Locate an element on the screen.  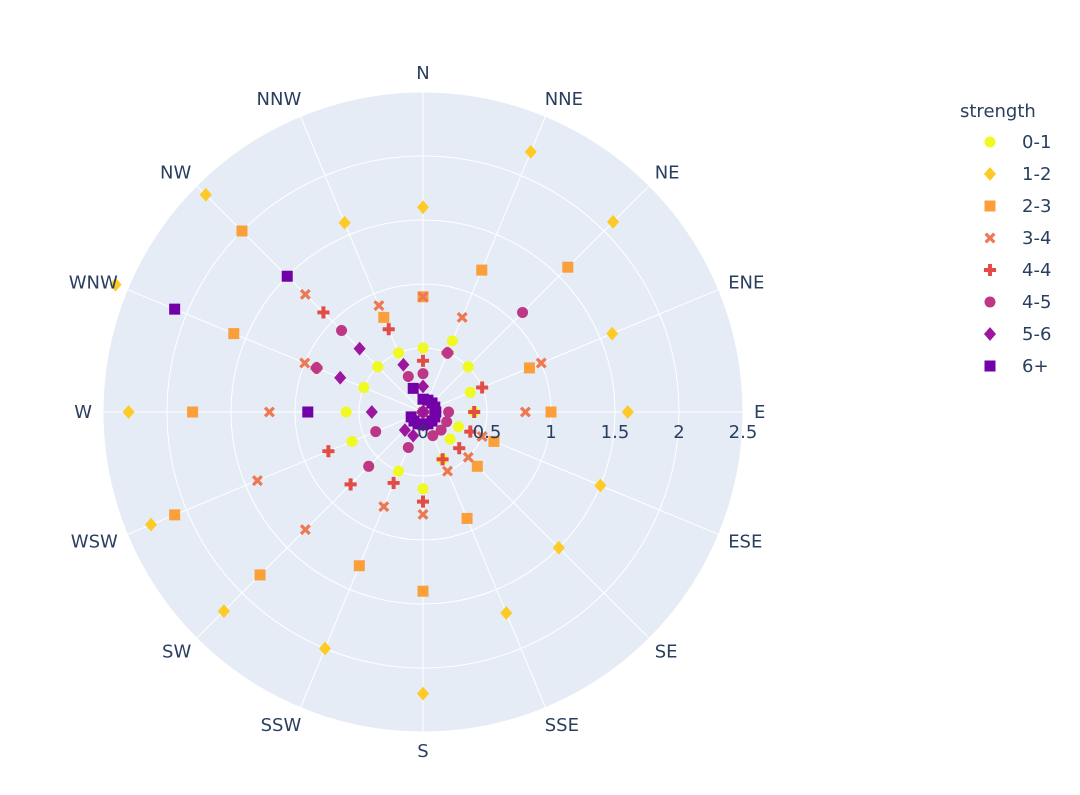
direction-label: NW is located at coordinates (175, 172).